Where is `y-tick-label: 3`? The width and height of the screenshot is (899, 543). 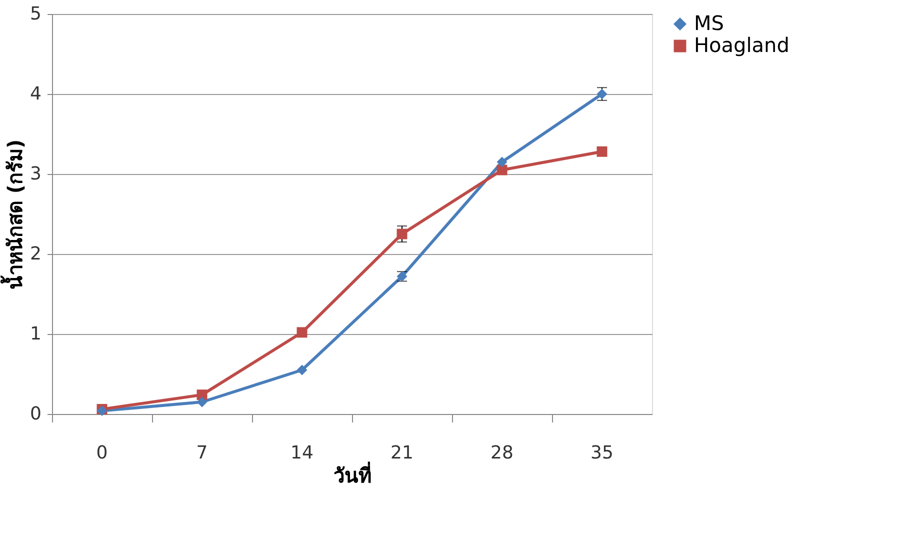
y-tick-label: 3 is located at coordinates (36, 174).